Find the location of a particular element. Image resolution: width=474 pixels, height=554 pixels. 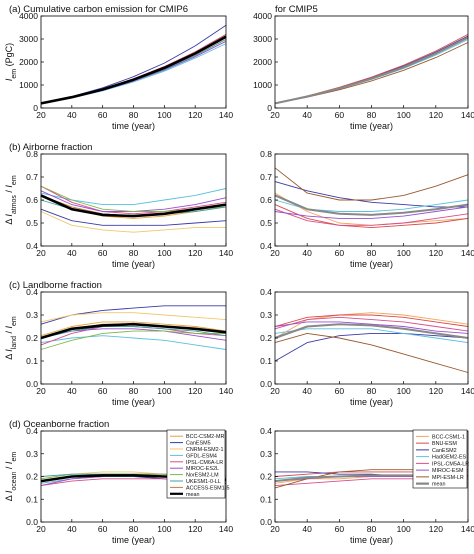

legend-label: UKESM1-0-LL is located at coordinates (203, 482).